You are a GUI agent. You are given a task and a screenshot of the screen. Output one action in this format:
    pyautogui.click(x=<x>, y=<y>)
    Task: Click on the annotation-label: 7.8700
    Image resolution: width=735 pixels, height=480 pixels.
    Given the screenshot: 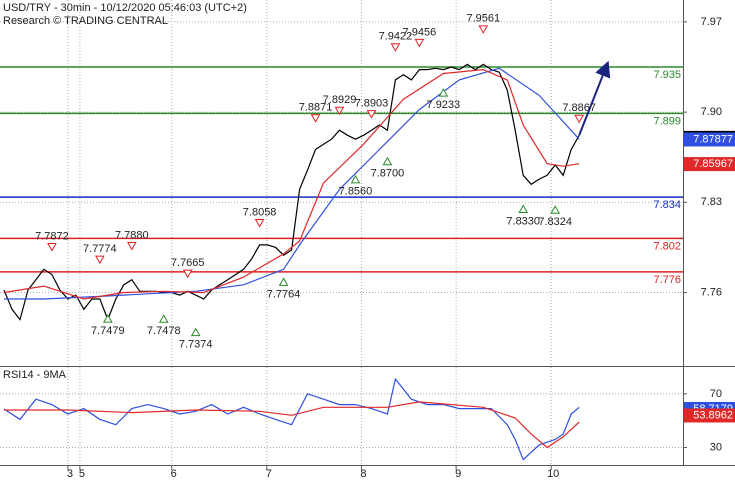 What is the action you would take?
    pyautogui.click(x=388, y=174)
    